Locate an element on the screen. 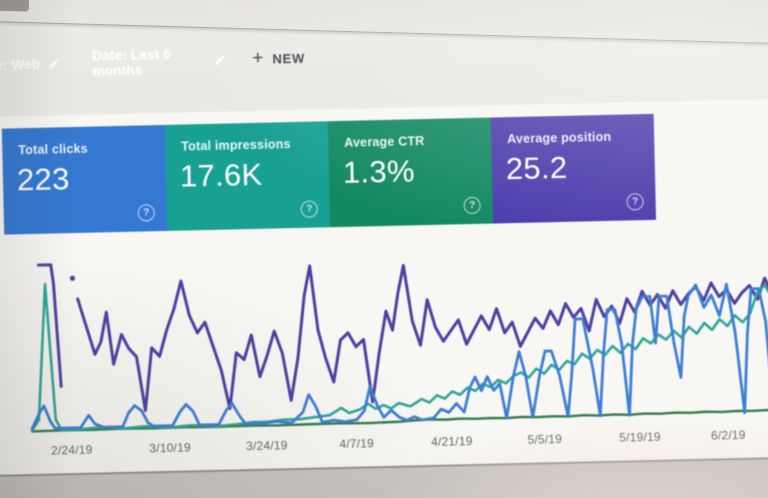  plus-icon: + is located at coordinates (258, 58).